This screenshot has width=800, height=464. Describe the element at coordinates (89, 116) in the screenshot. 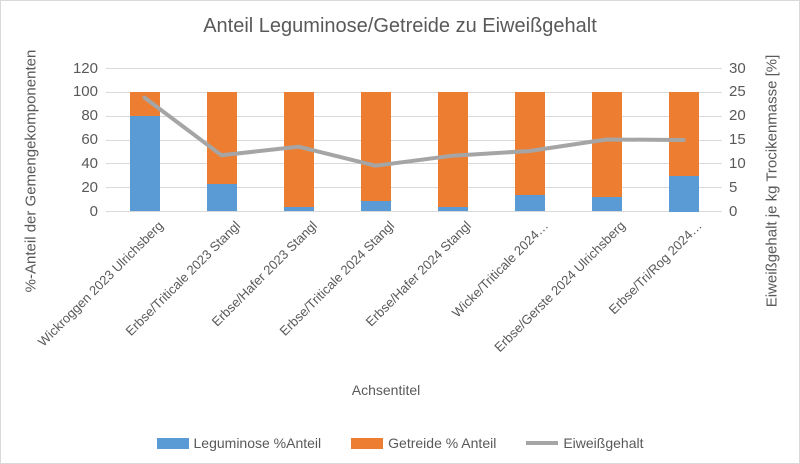

I see `left-axis-tick-label: 80` at that location.